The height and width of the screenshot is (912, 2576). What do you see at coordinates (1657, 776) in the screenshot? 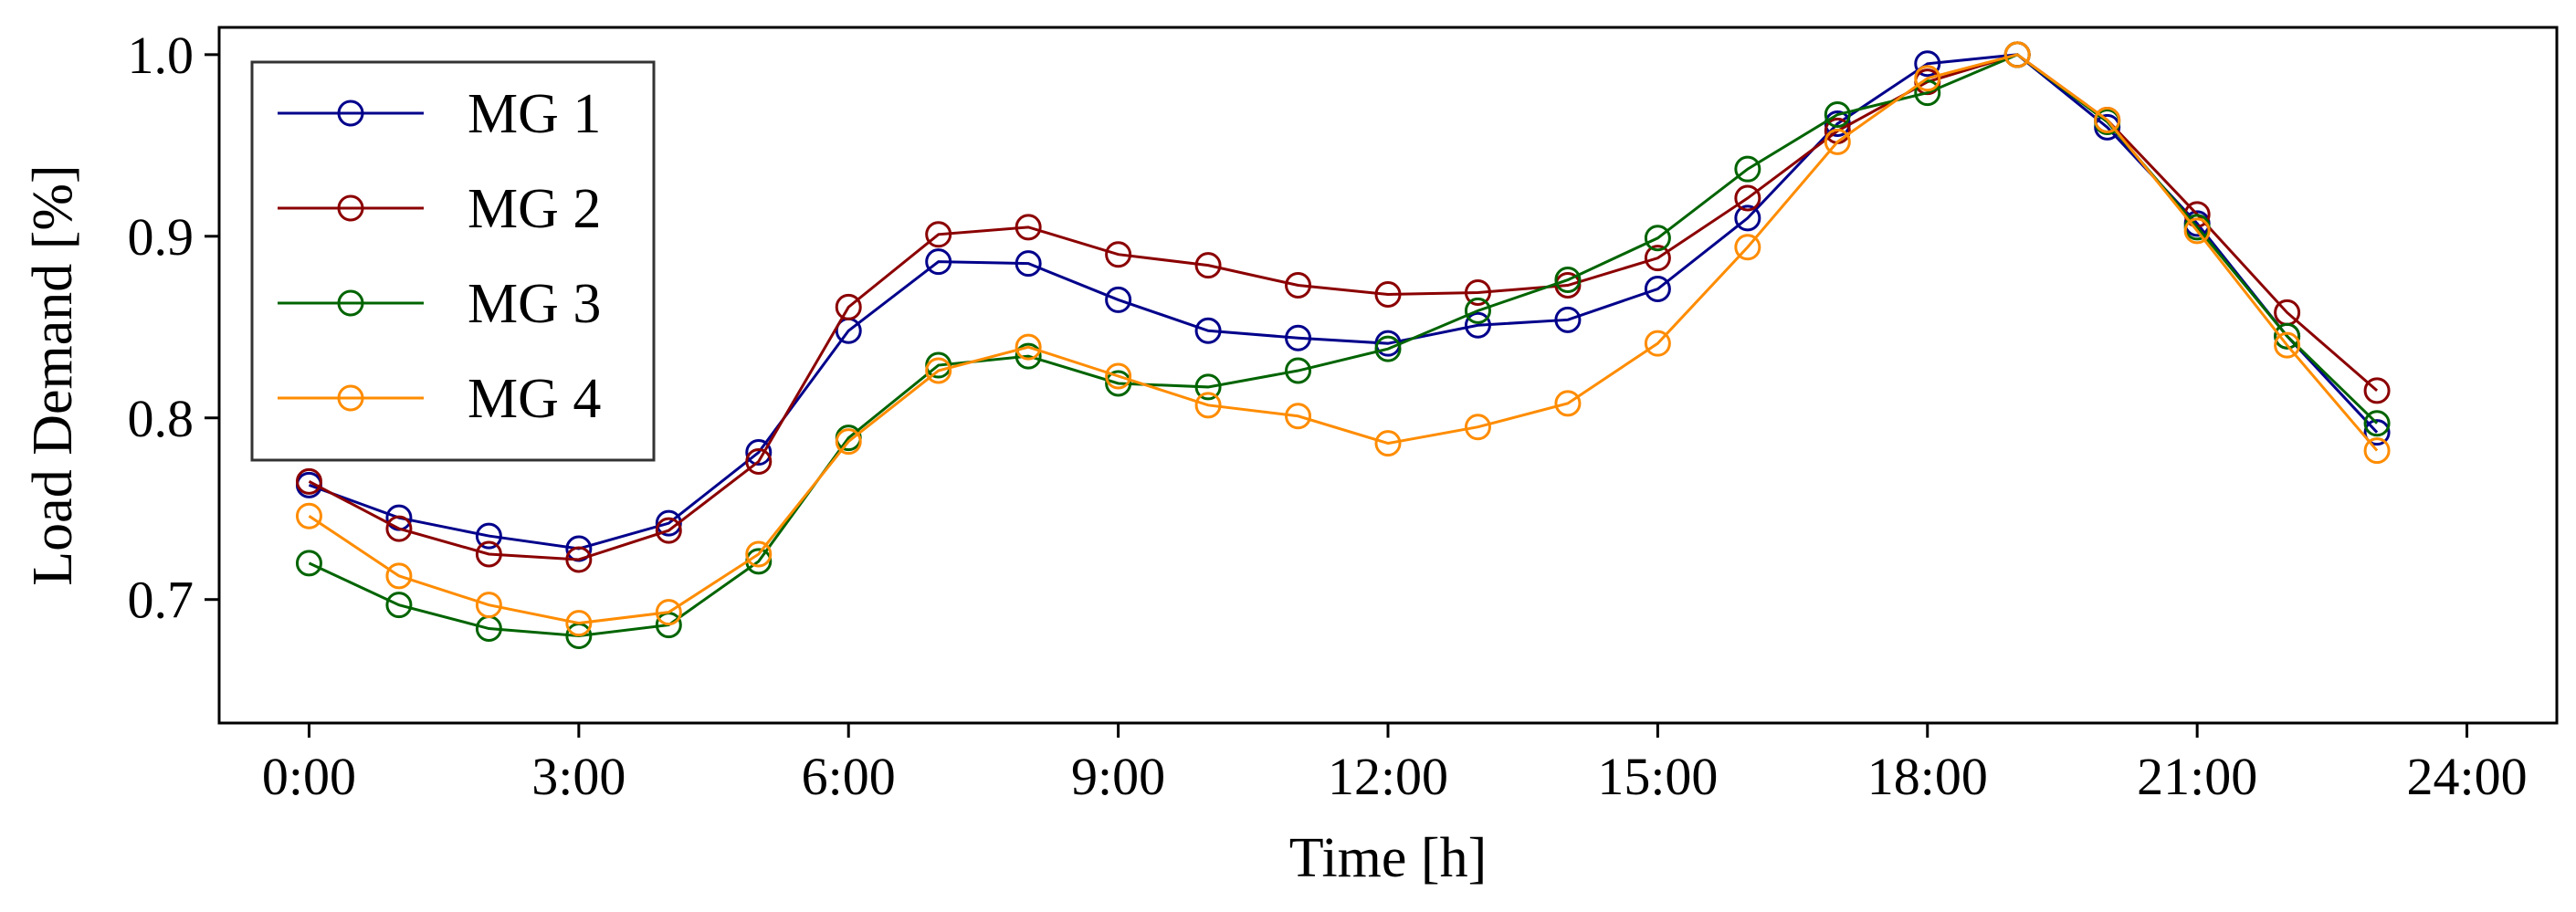
I see `x-tick-label: 15:00` at bounding box center [1657, 776].